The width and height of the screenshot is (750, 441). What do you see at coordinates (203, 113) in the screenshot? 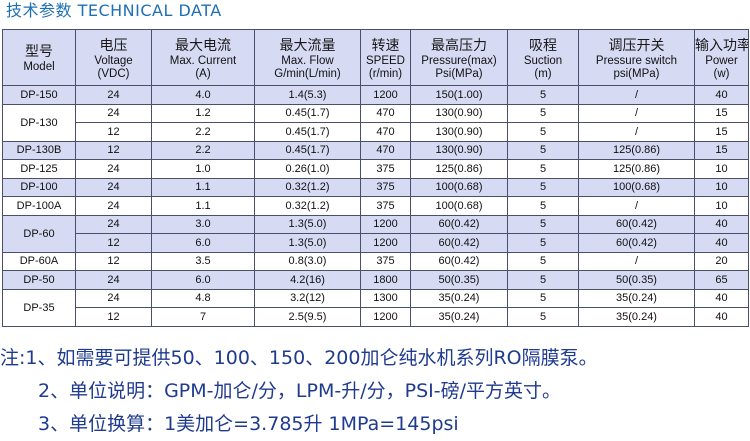
I see `table-cell: 1.2` at bounding box center [203, 113].